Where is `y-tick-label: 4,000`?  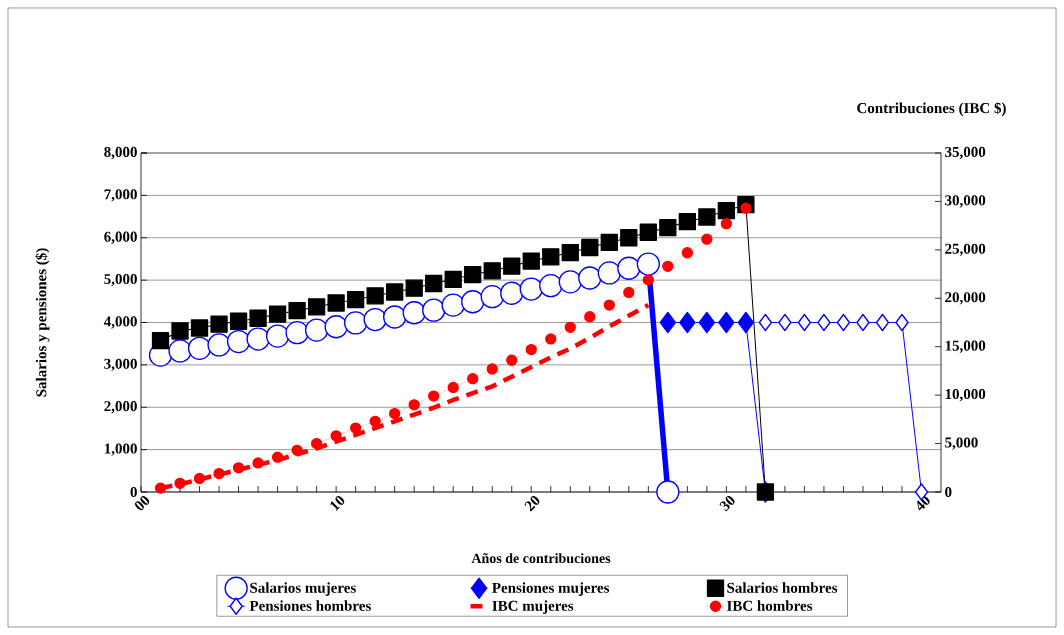
y-tick-label: 4,000 is located at coordinates (120, 322).